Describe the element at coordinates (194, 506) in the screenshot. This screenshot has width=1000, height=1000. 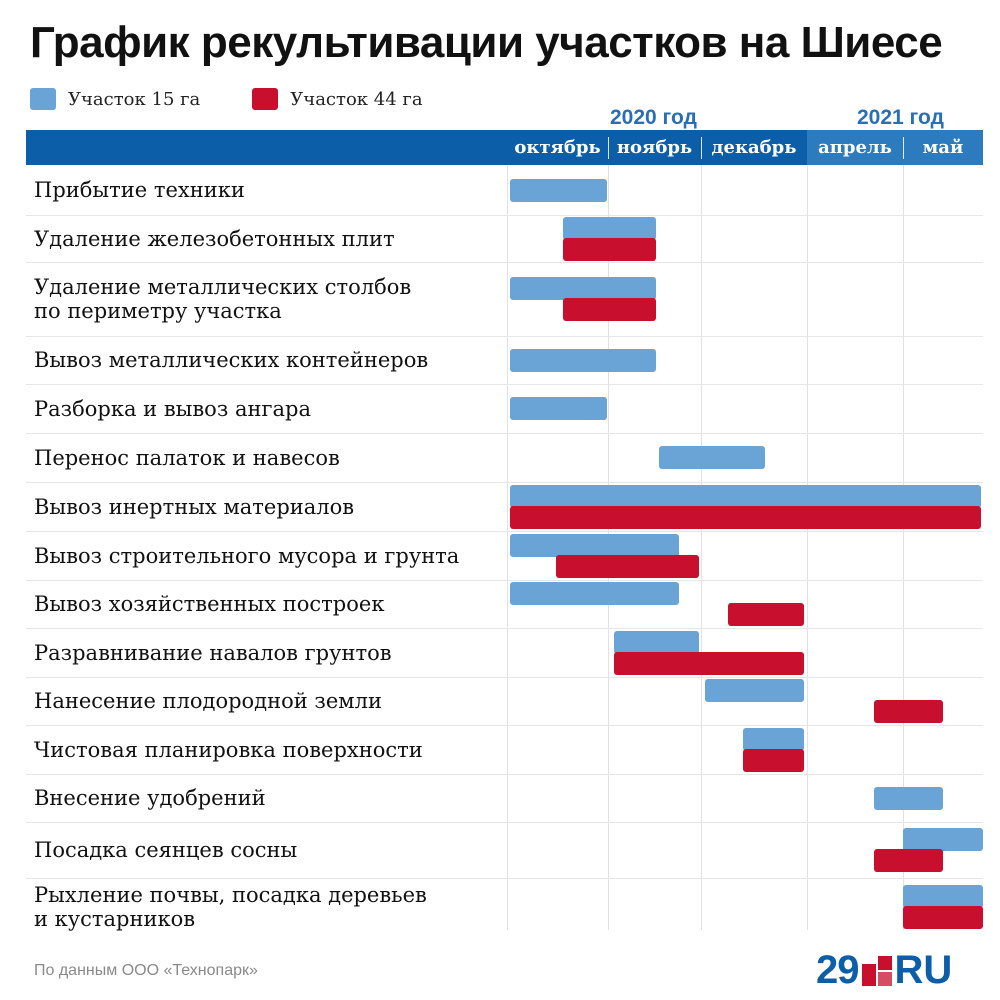
I see `task-label: Вывоз инертных материалов` at that location.